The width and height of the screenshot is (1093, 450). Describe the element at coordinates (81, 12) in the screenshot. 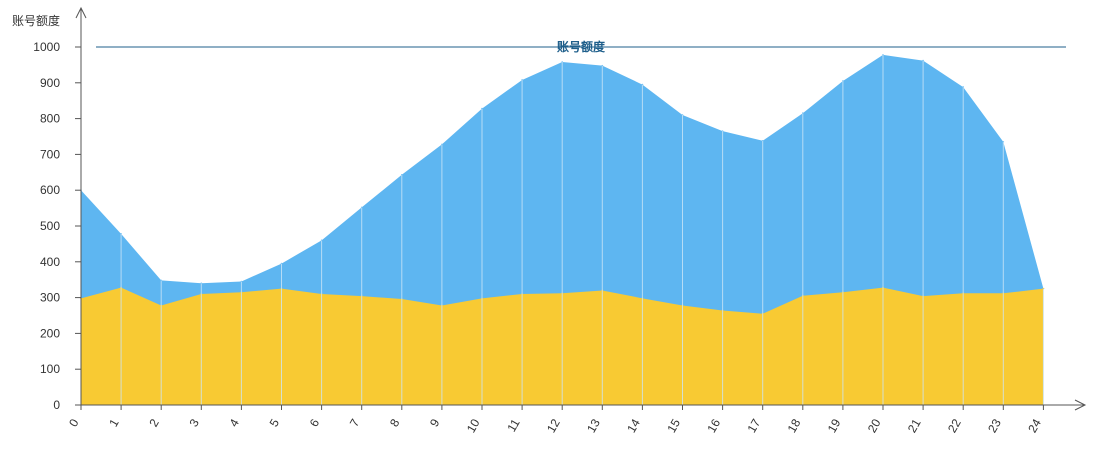

I see `y-axis-arrow` at that location.